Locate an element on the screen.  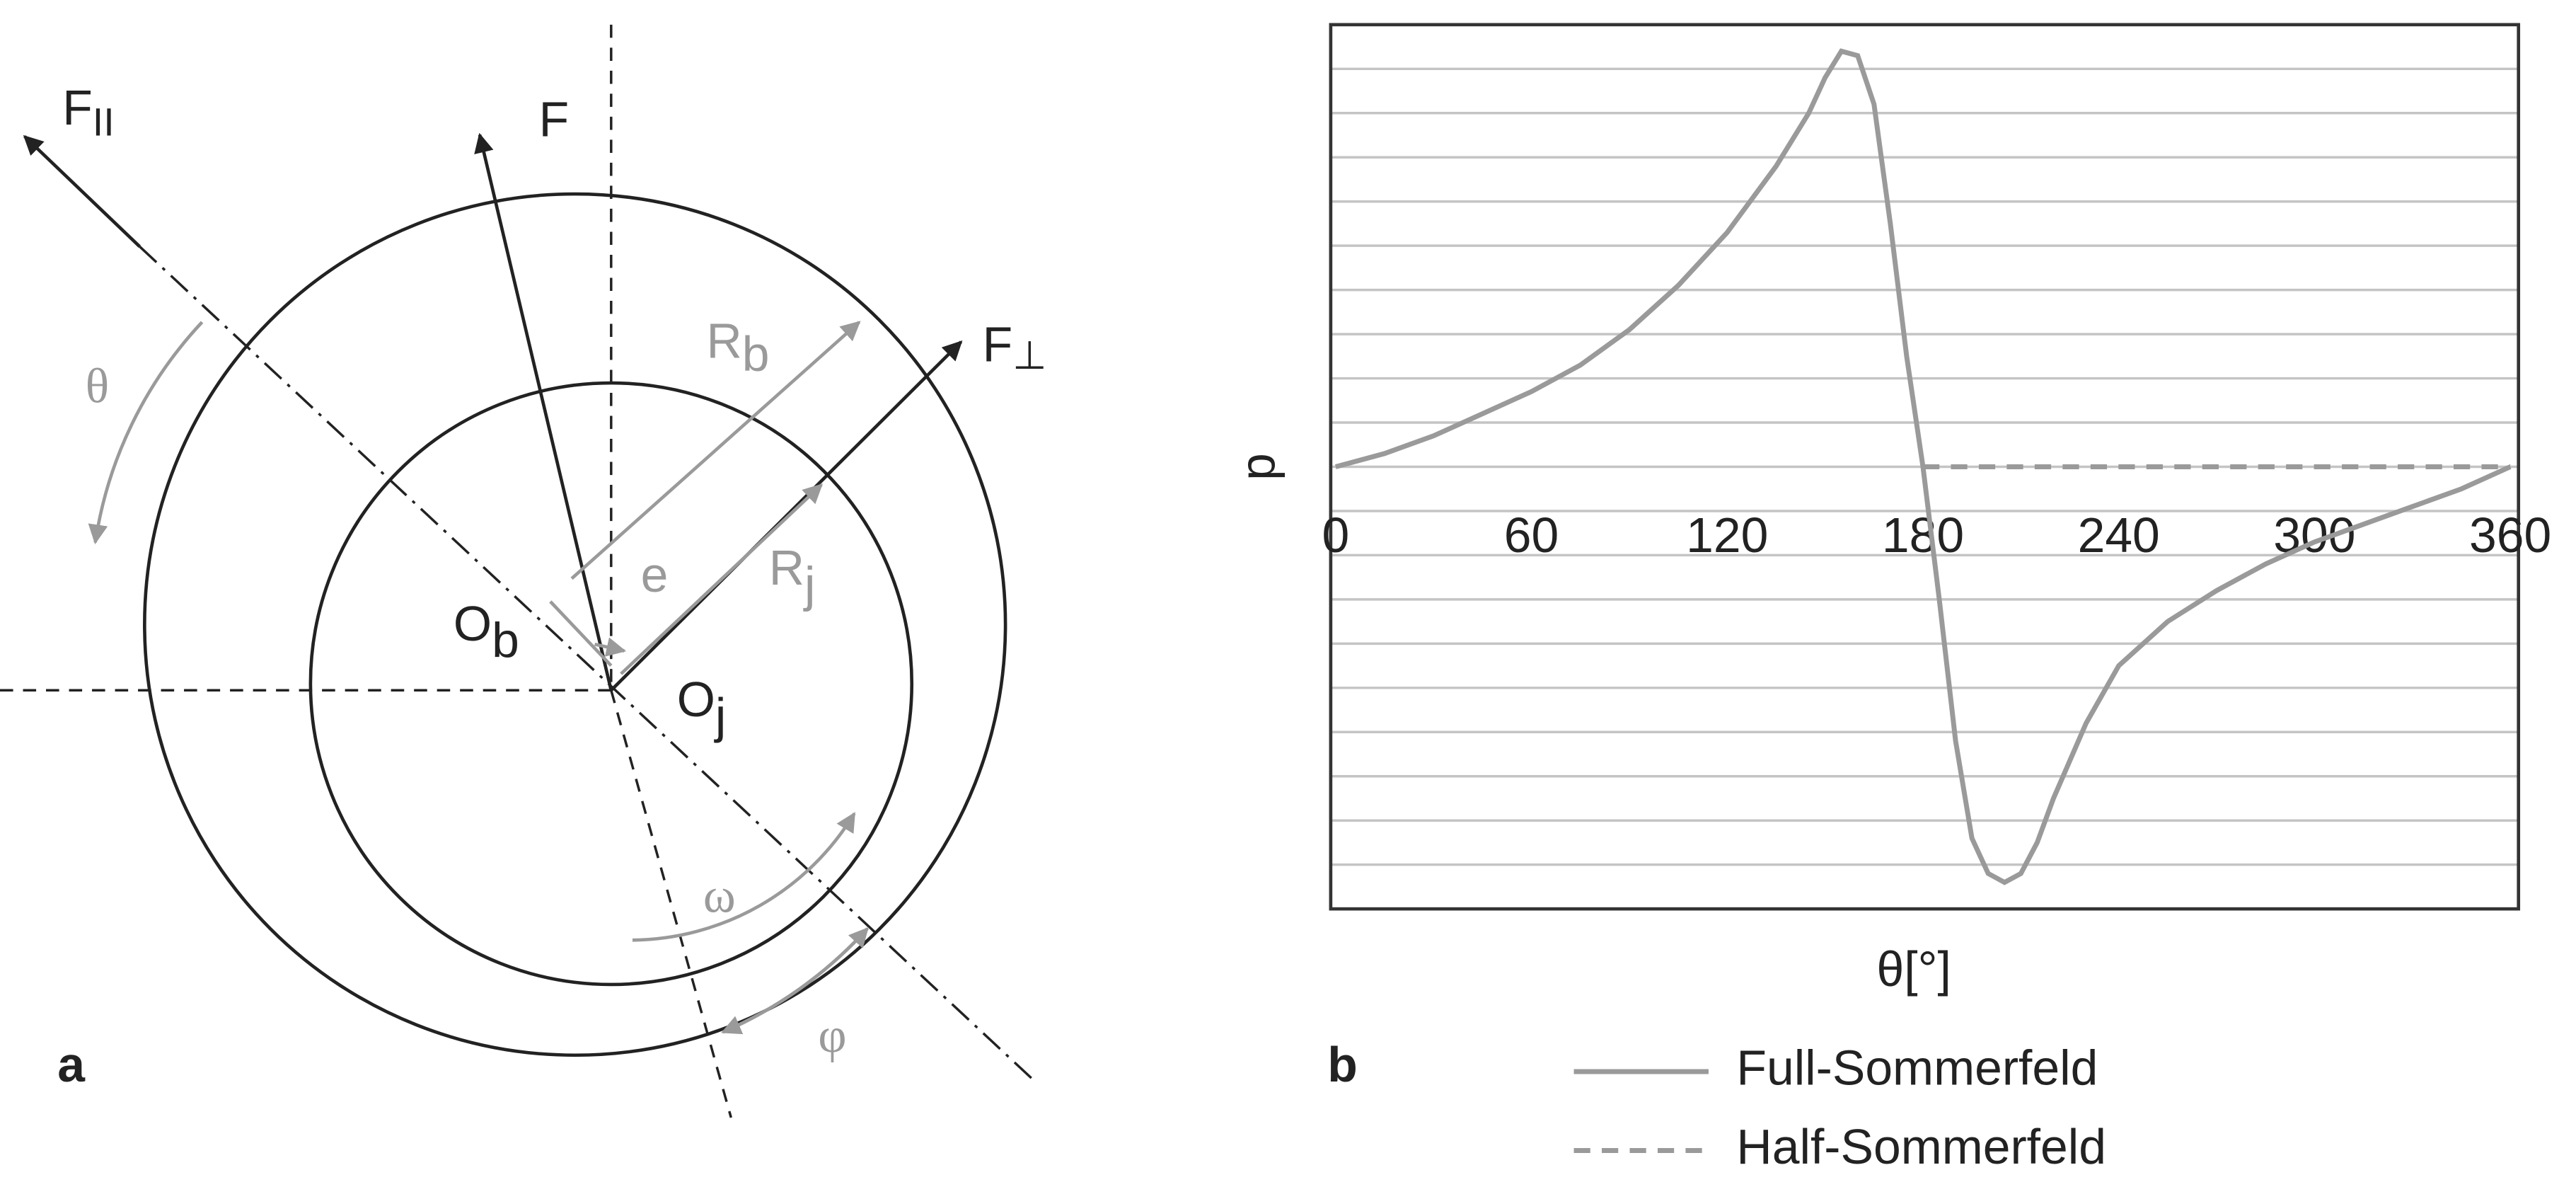
x-tick-label: 360 is located at coordinates (2510, 535).